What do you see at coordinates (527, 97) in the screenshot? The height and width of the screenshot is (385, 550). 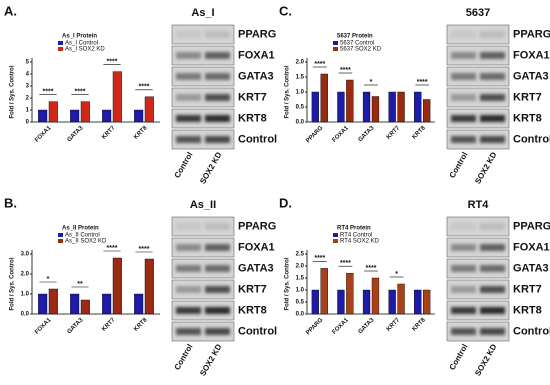 I see `blot-row-label: KRT7` at bounding box center [527, 97].